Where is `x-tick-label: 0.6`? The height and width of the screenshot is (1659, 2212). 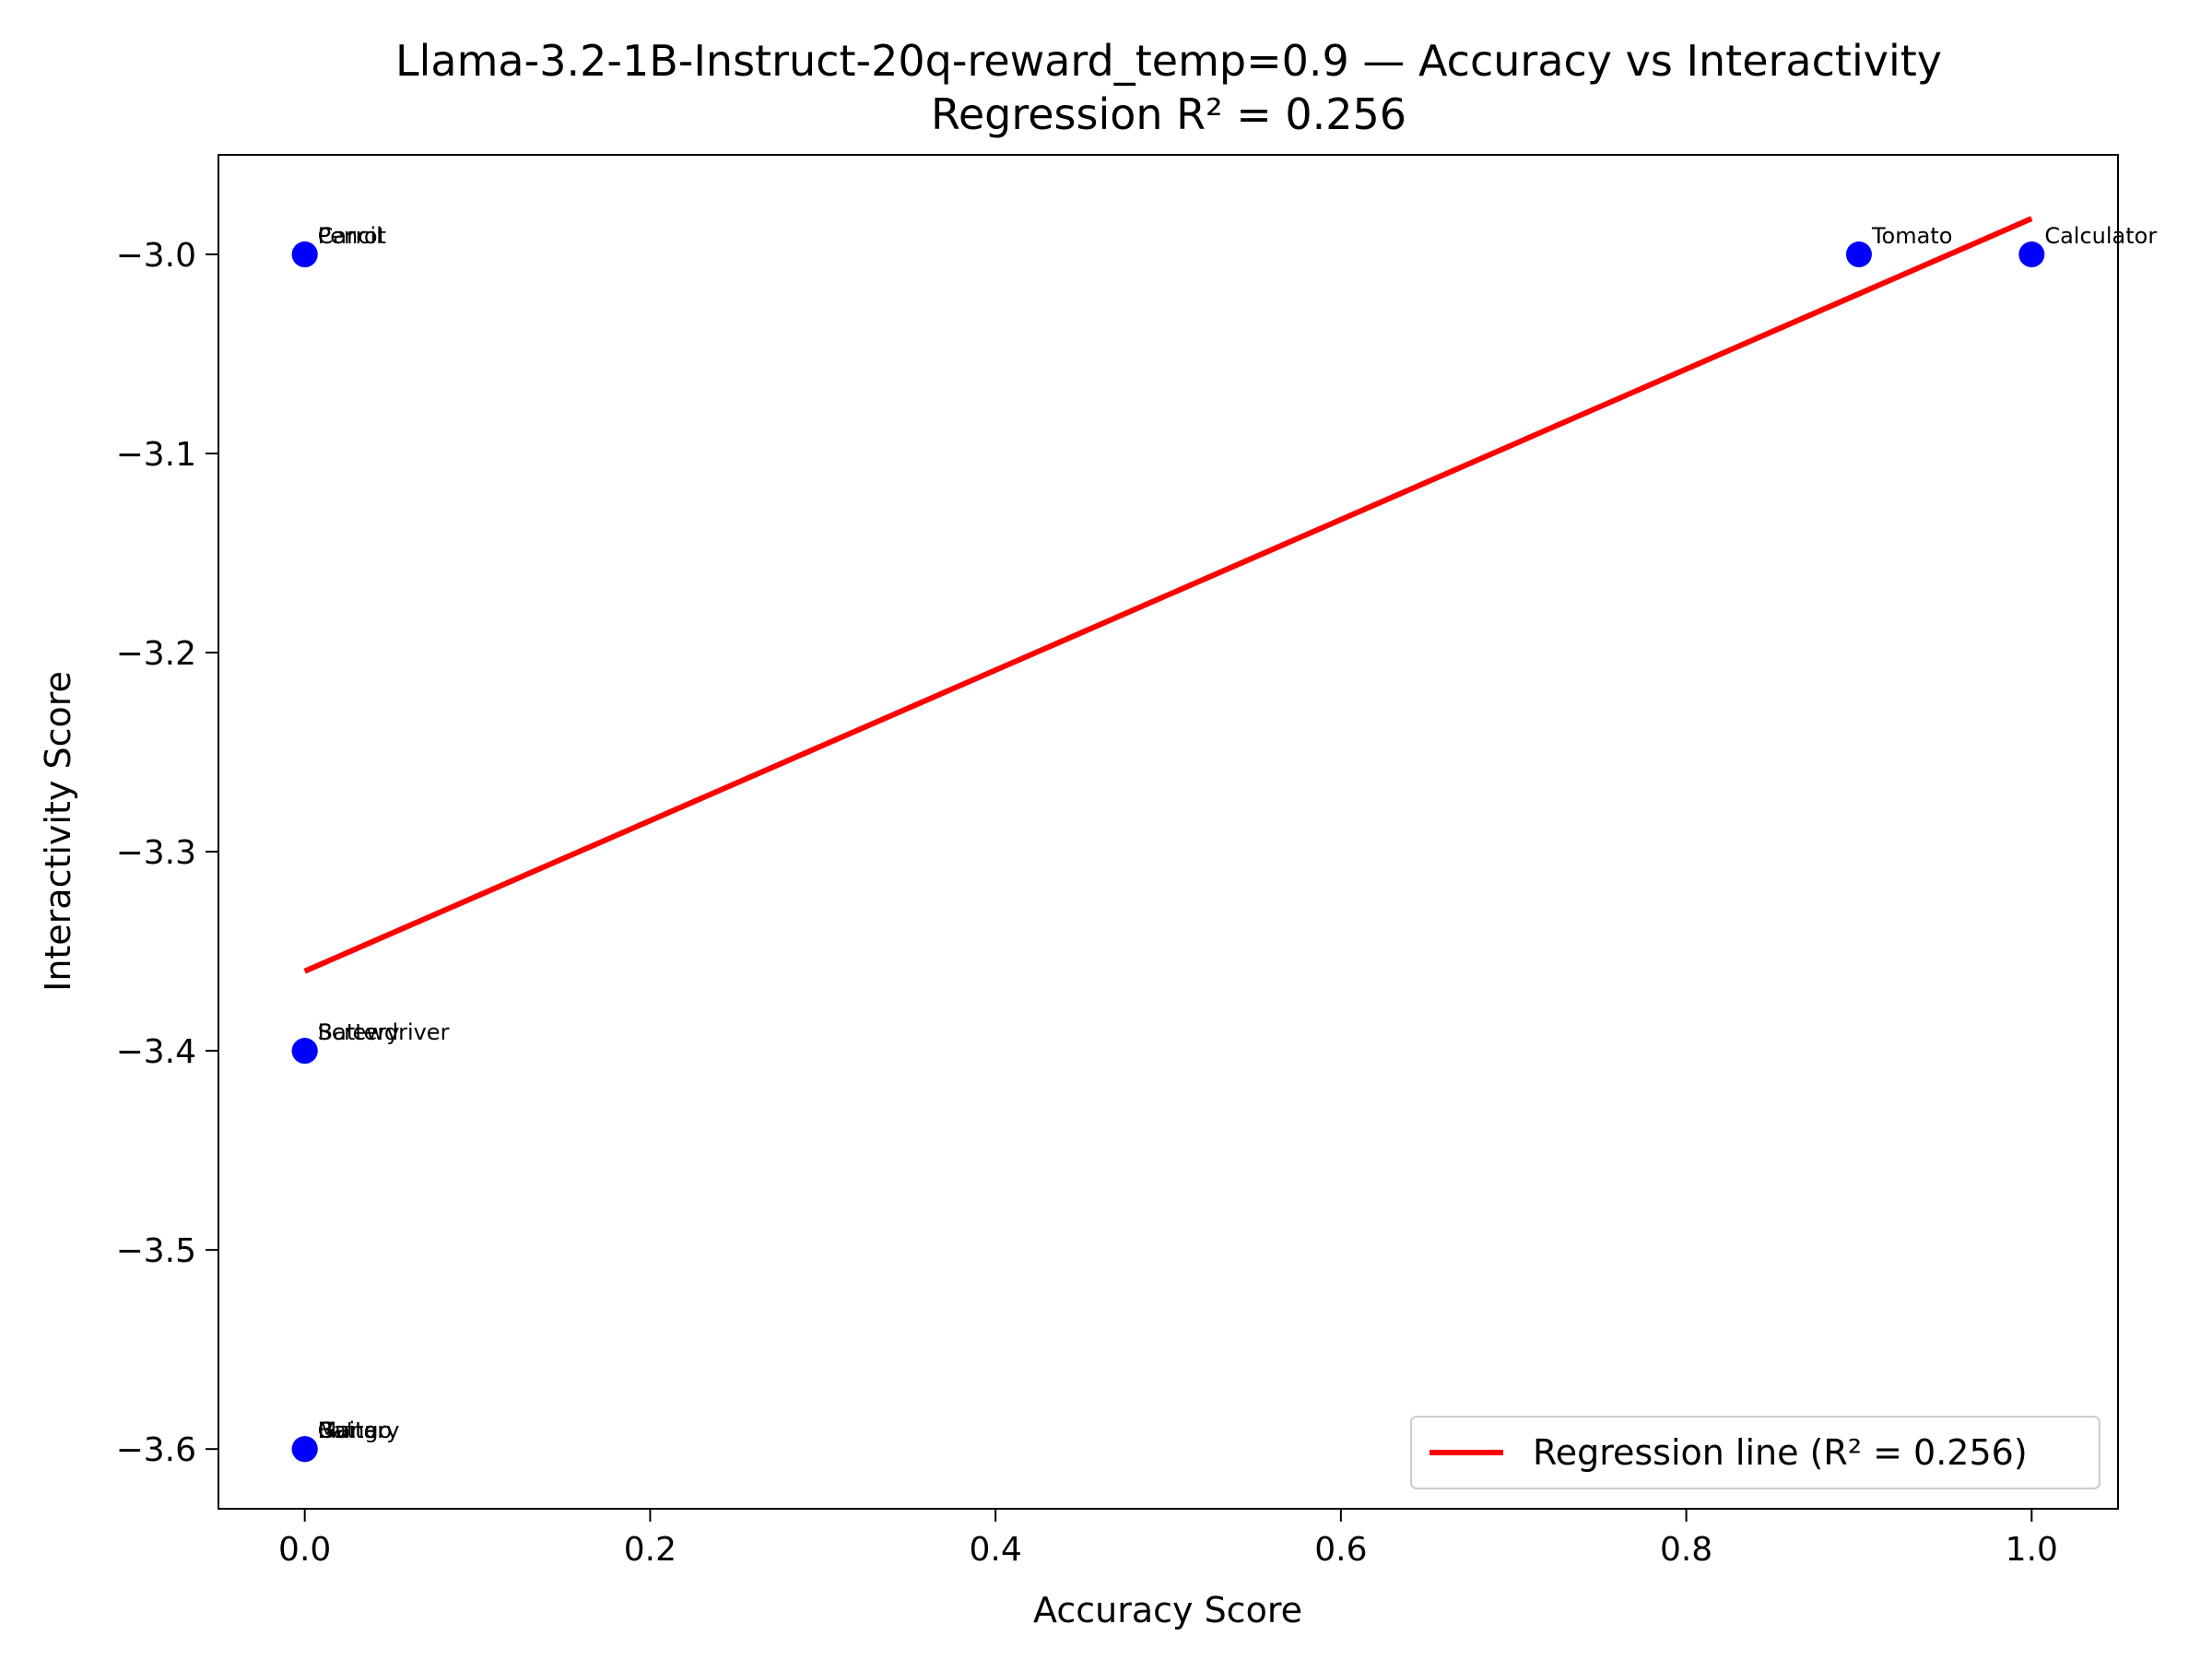 x-tick-label: 0.6 is located at coordinates (1340, 1550).